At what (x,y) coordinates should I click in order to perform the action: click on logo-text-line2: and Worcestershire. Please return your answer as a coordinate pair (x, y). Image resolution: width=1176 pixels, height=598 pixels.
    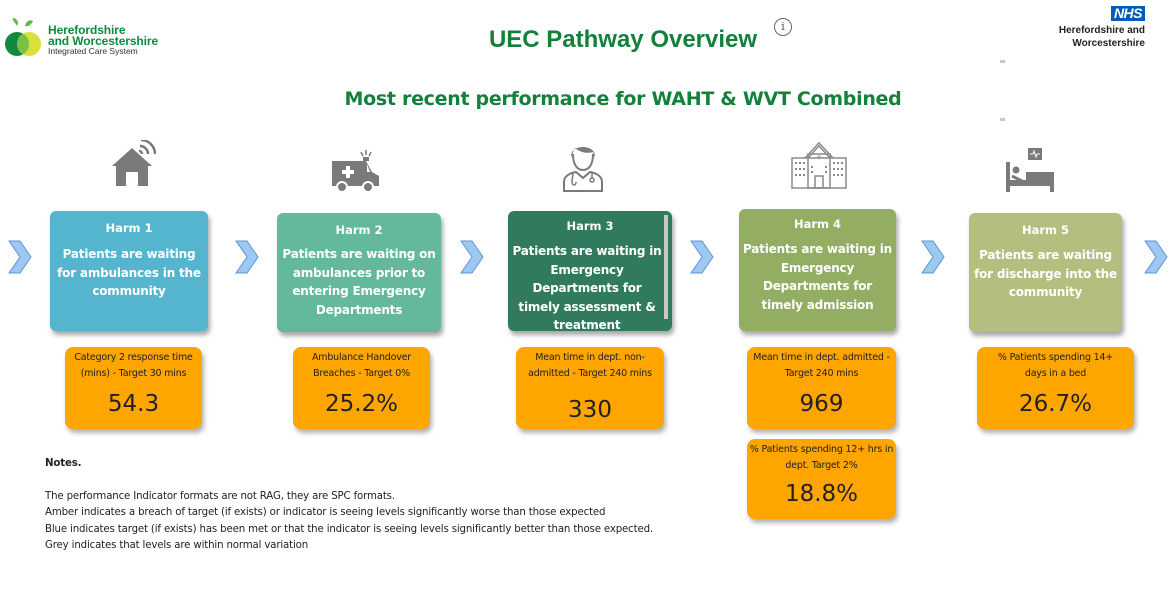
    Looking at the image, I should click on (103, 41).